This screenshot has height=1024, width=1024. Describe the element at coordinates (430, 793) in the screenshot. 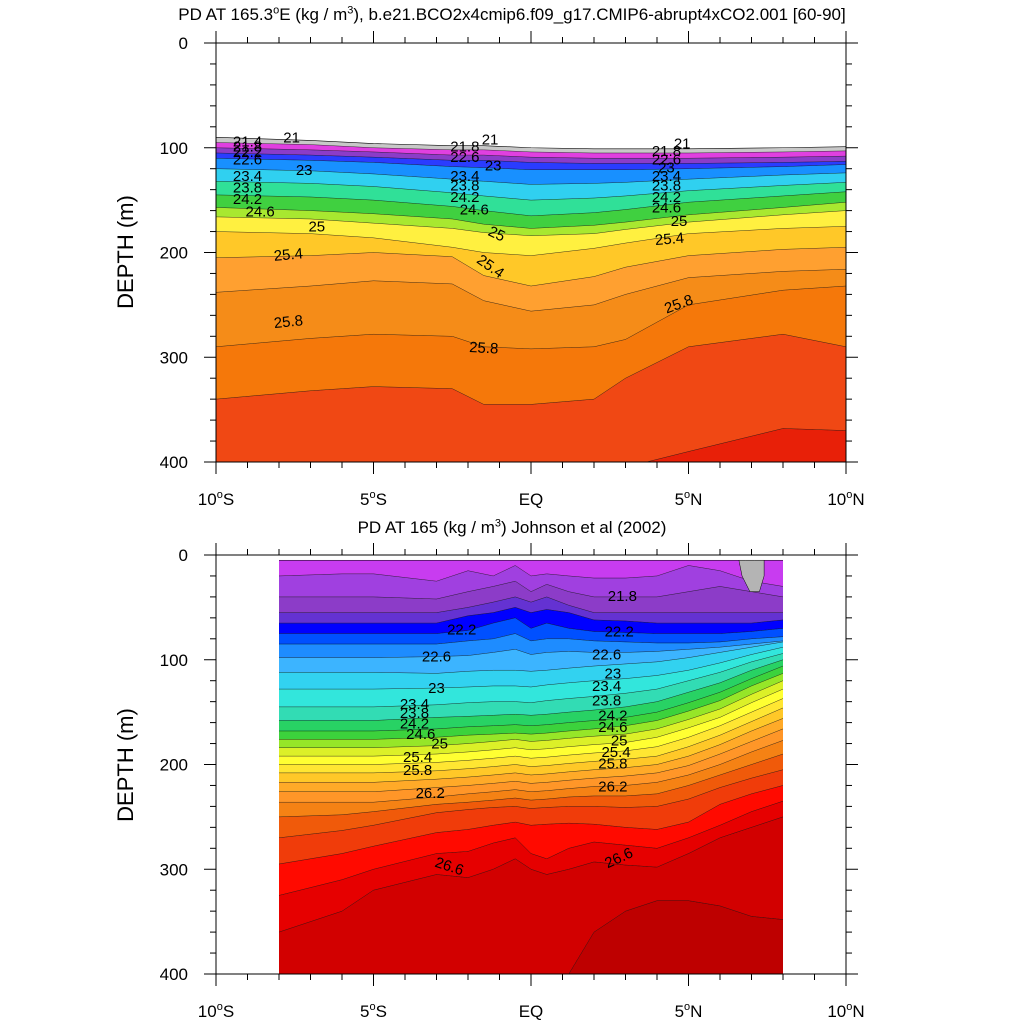

I see `bottom-contour-label-21: 26.2` at that location.